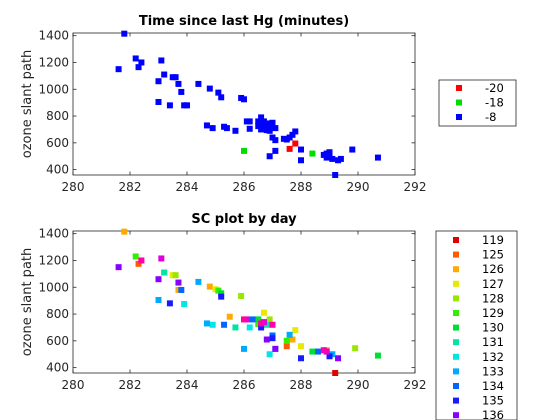 Image resolution: width=560 pixels, height=420 pixels. What do you see at coordinates (493, 313) in the screenshot?
I see `legend-label: 129` at bounding box center [493, 313].